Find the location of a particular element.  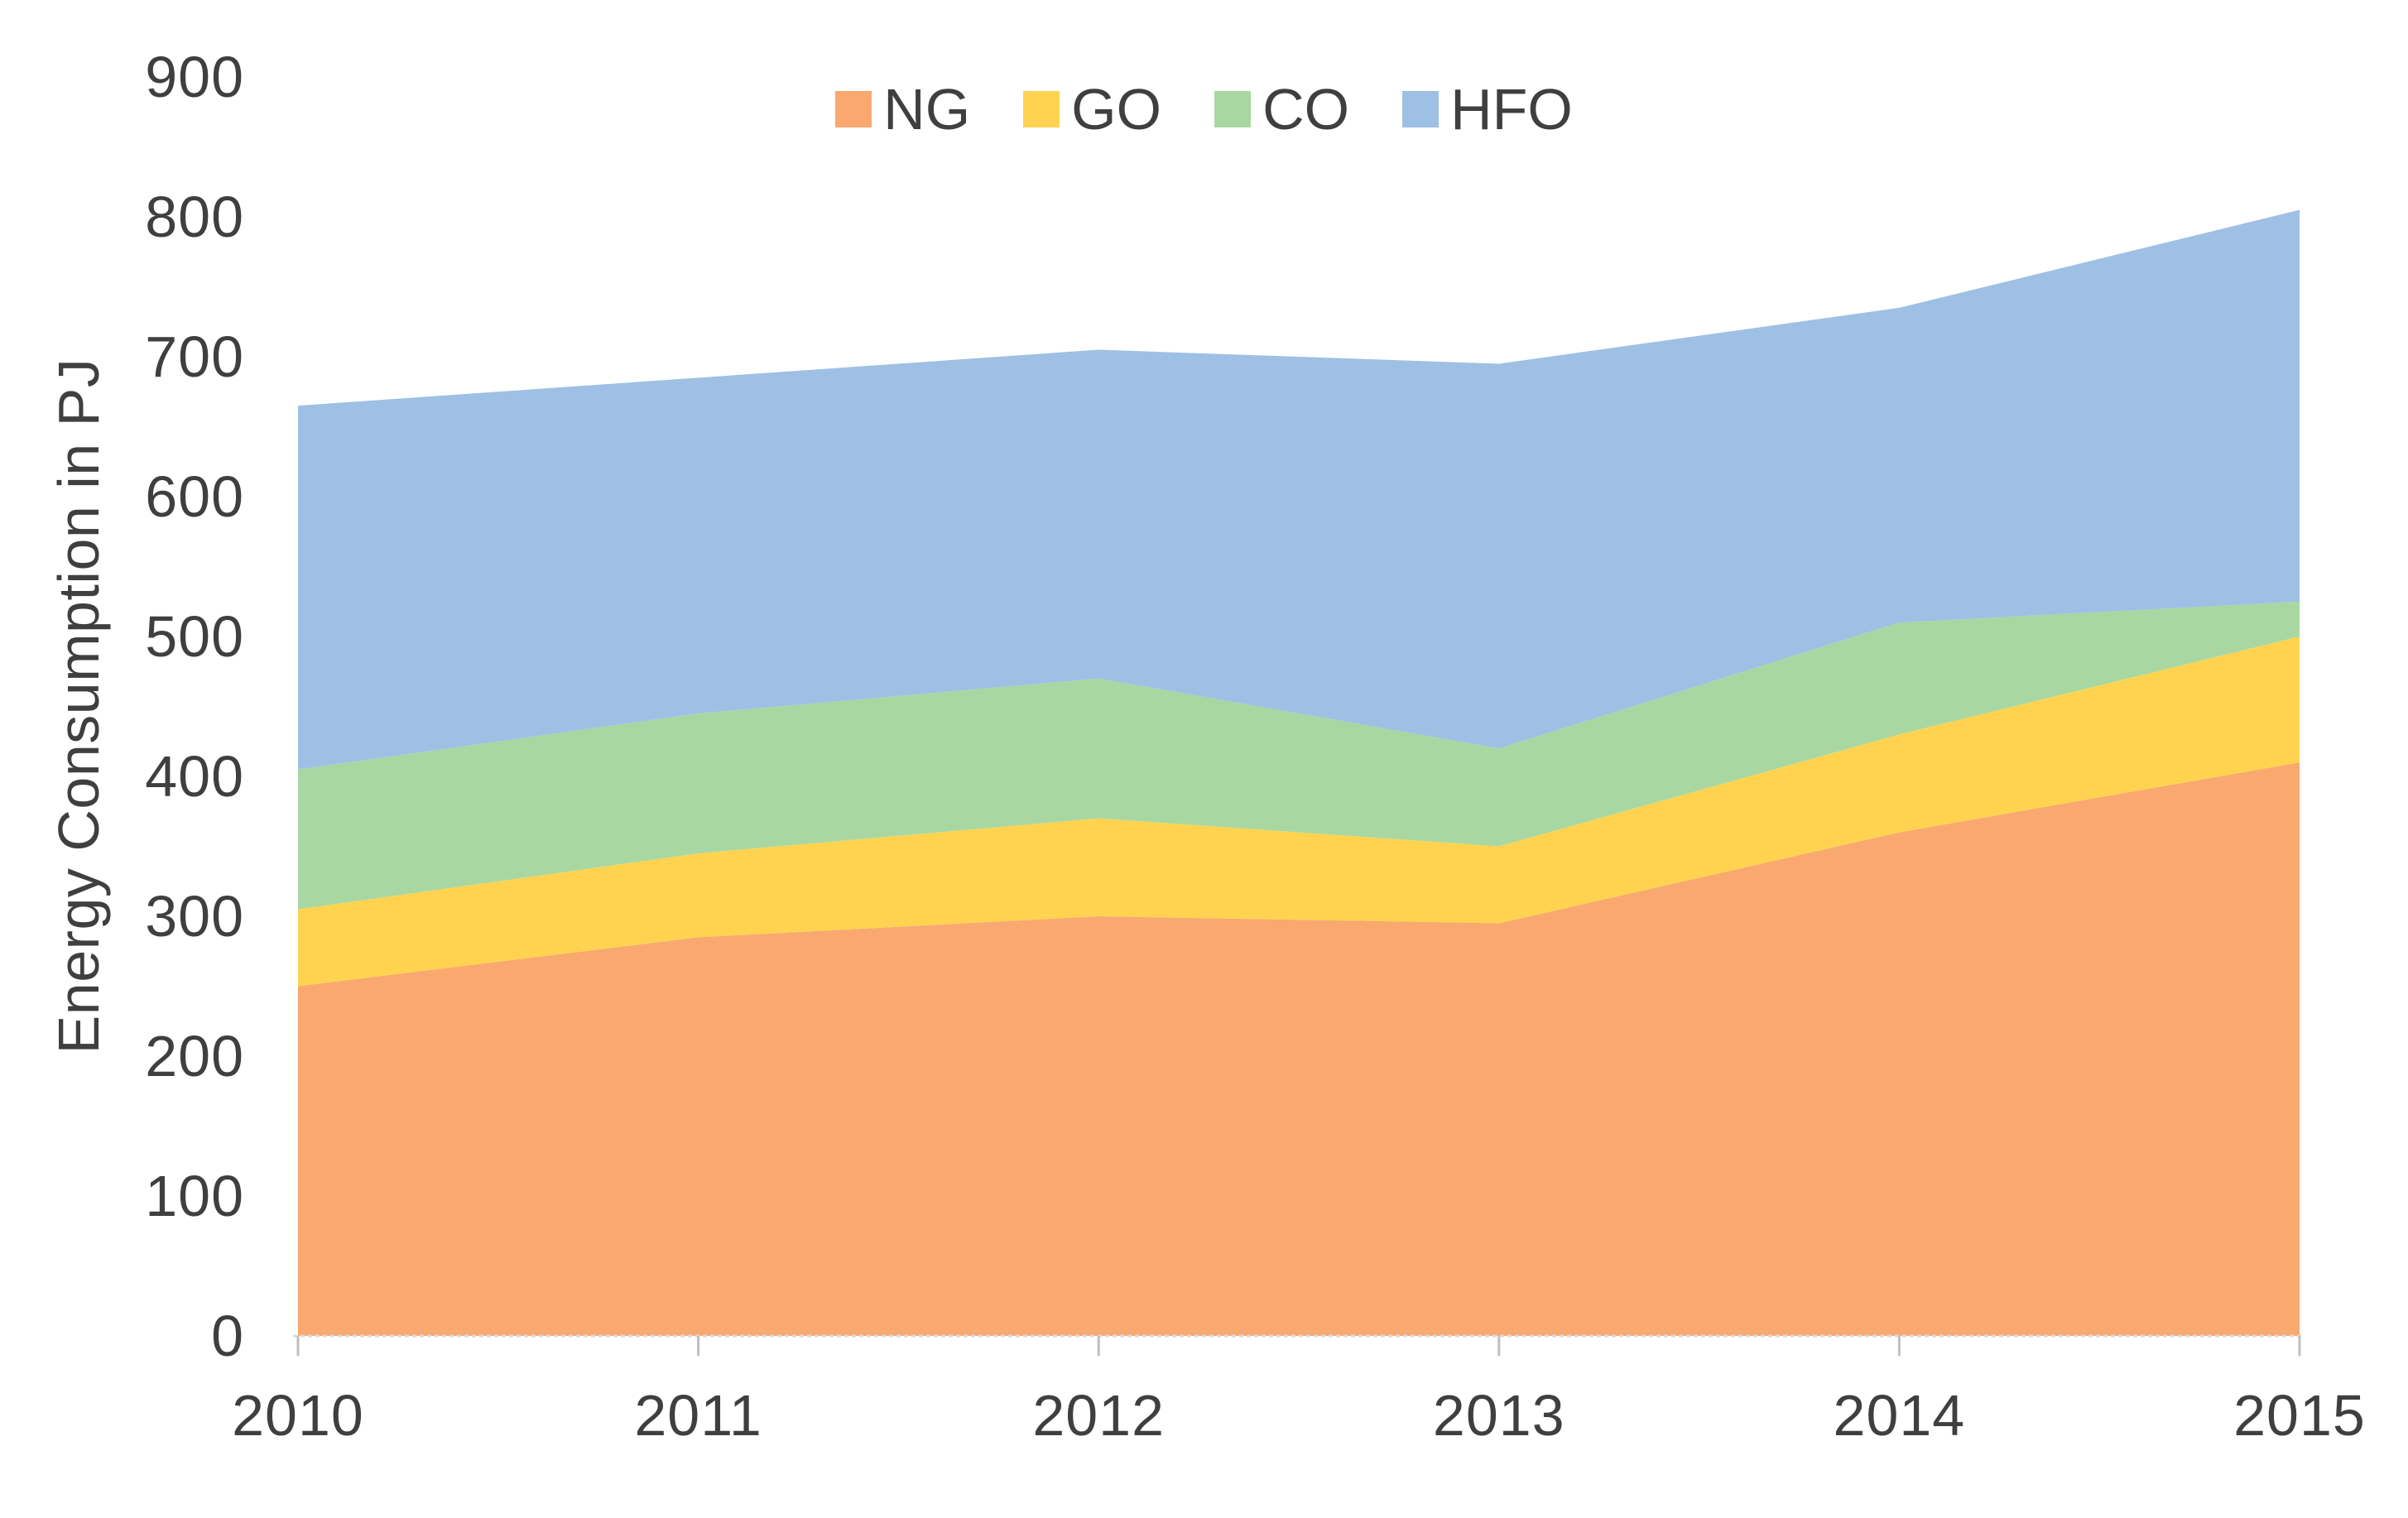

y-tick-label-900: 900 is located at coordinates (194, 77).